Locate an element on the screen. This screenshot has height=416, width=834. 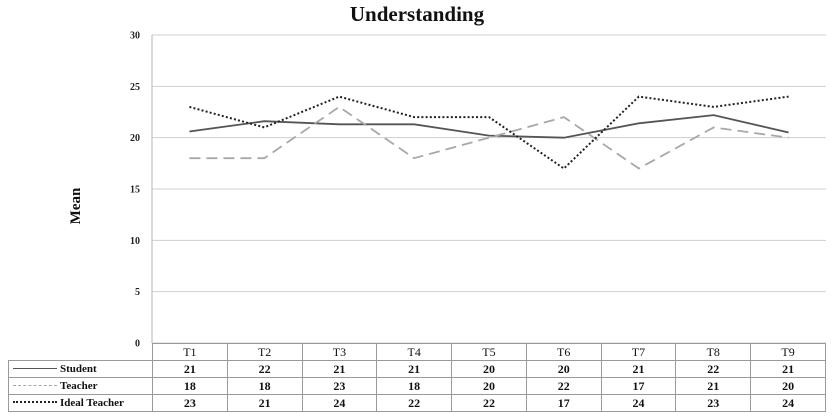
legend-label: Student is located at coordinates (78, 369).